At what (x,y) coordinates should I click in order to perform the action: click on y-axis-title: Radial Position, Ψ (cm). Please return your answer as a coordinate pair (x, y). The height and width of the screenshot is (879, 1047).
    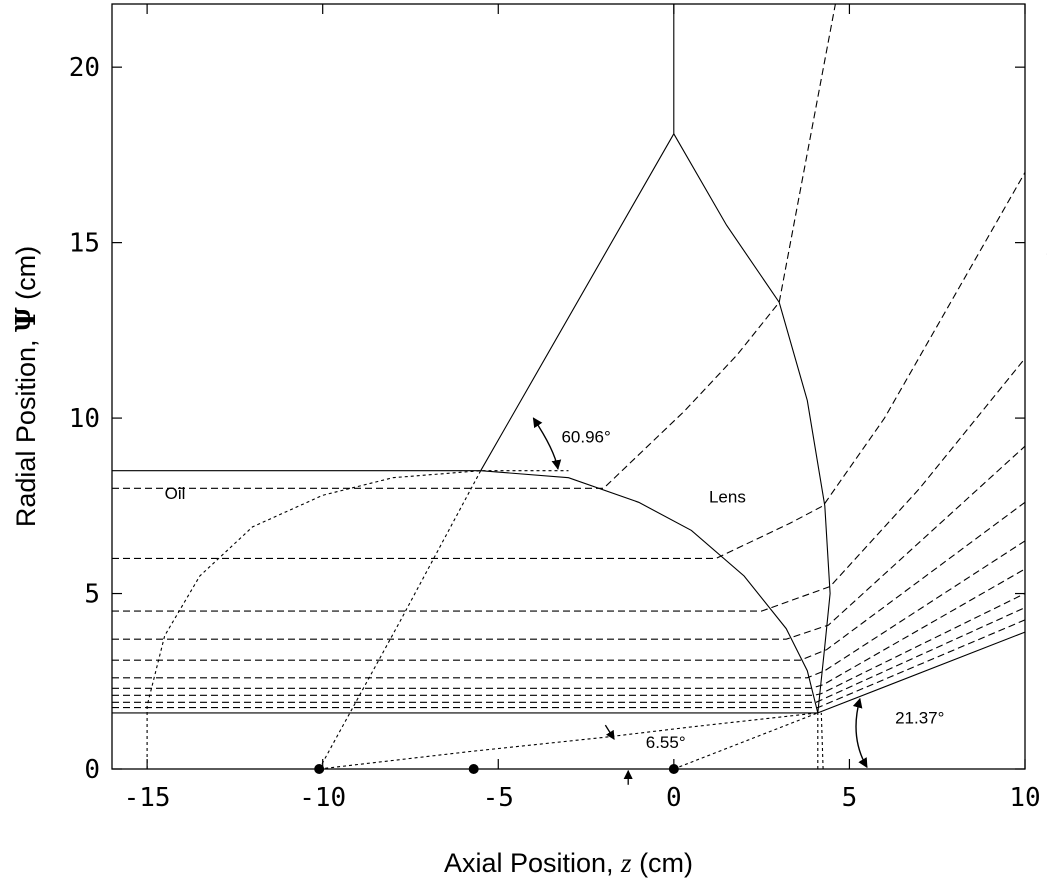
    Looking at the image, I should click on (26, 386).